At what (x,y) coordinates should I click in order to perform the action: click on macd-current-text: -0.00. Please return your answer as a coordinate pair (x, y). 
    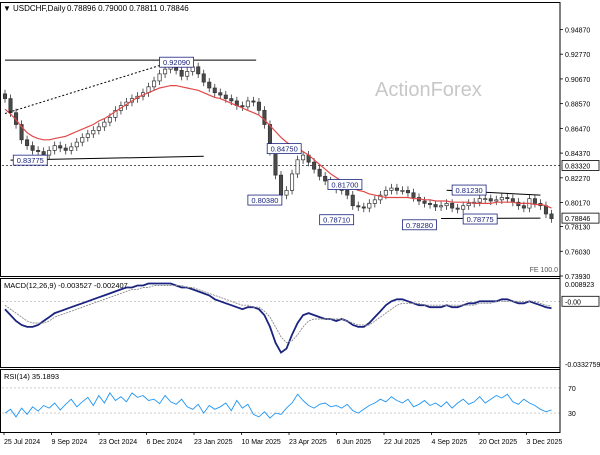
    Looking at the image, I should click on (573, 302).